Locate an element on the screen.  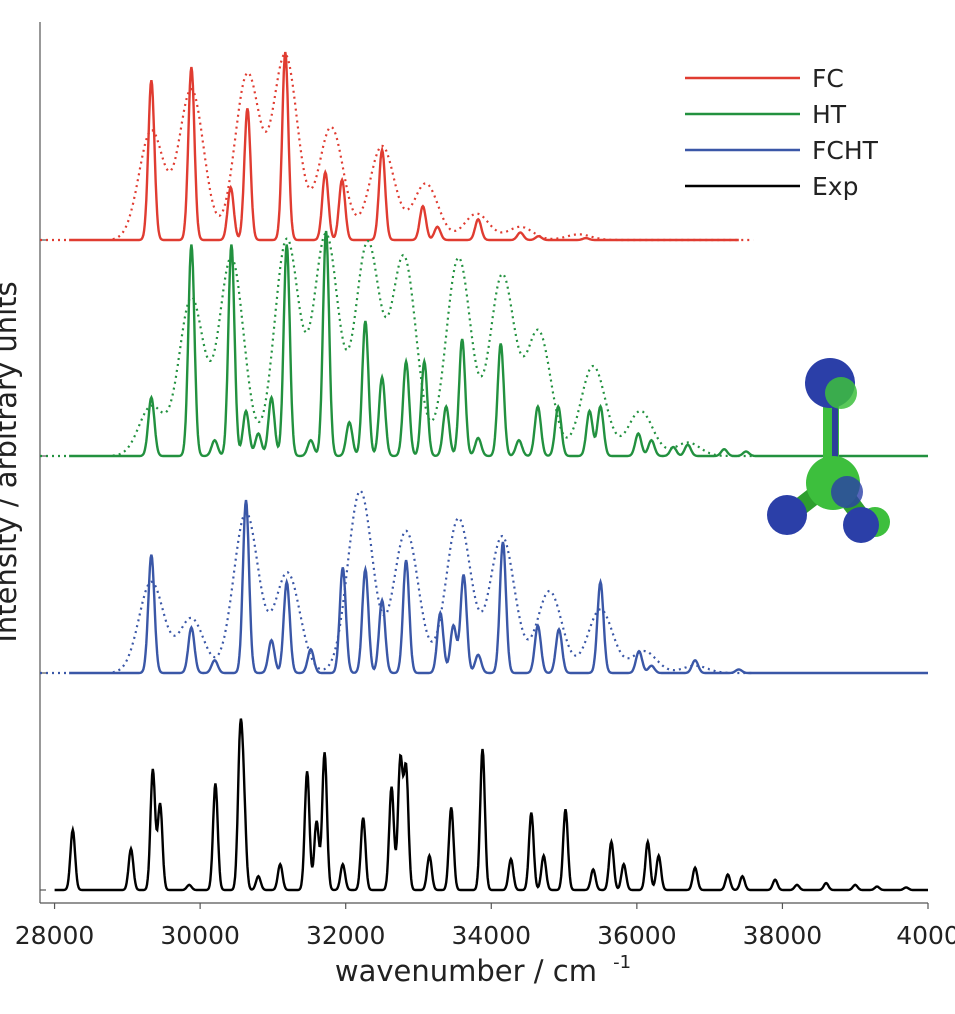
y-axis-title-group: Intensity / arbitrary units is located at coordinates (11, 461).